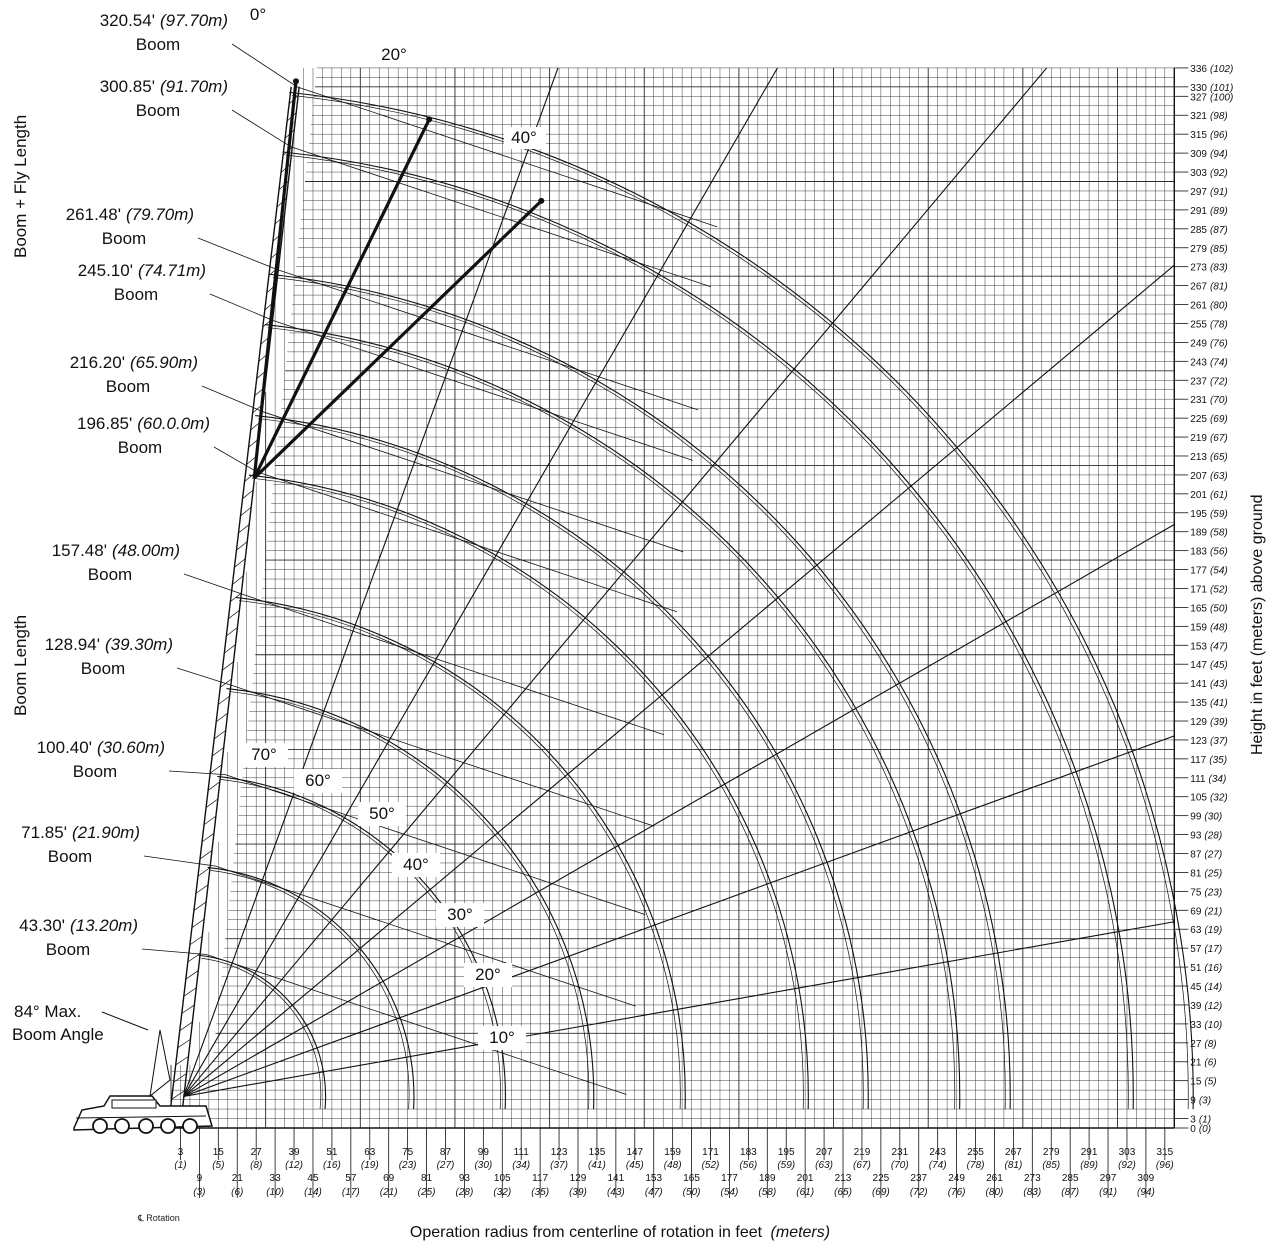 The width and height of the screenshot is (1275, 1247). What do you see at coordinates (1108, 1178) in the screenshot?
I see `x-tick-label-lower-ft: 297` at bounding box center [1108, 1178].